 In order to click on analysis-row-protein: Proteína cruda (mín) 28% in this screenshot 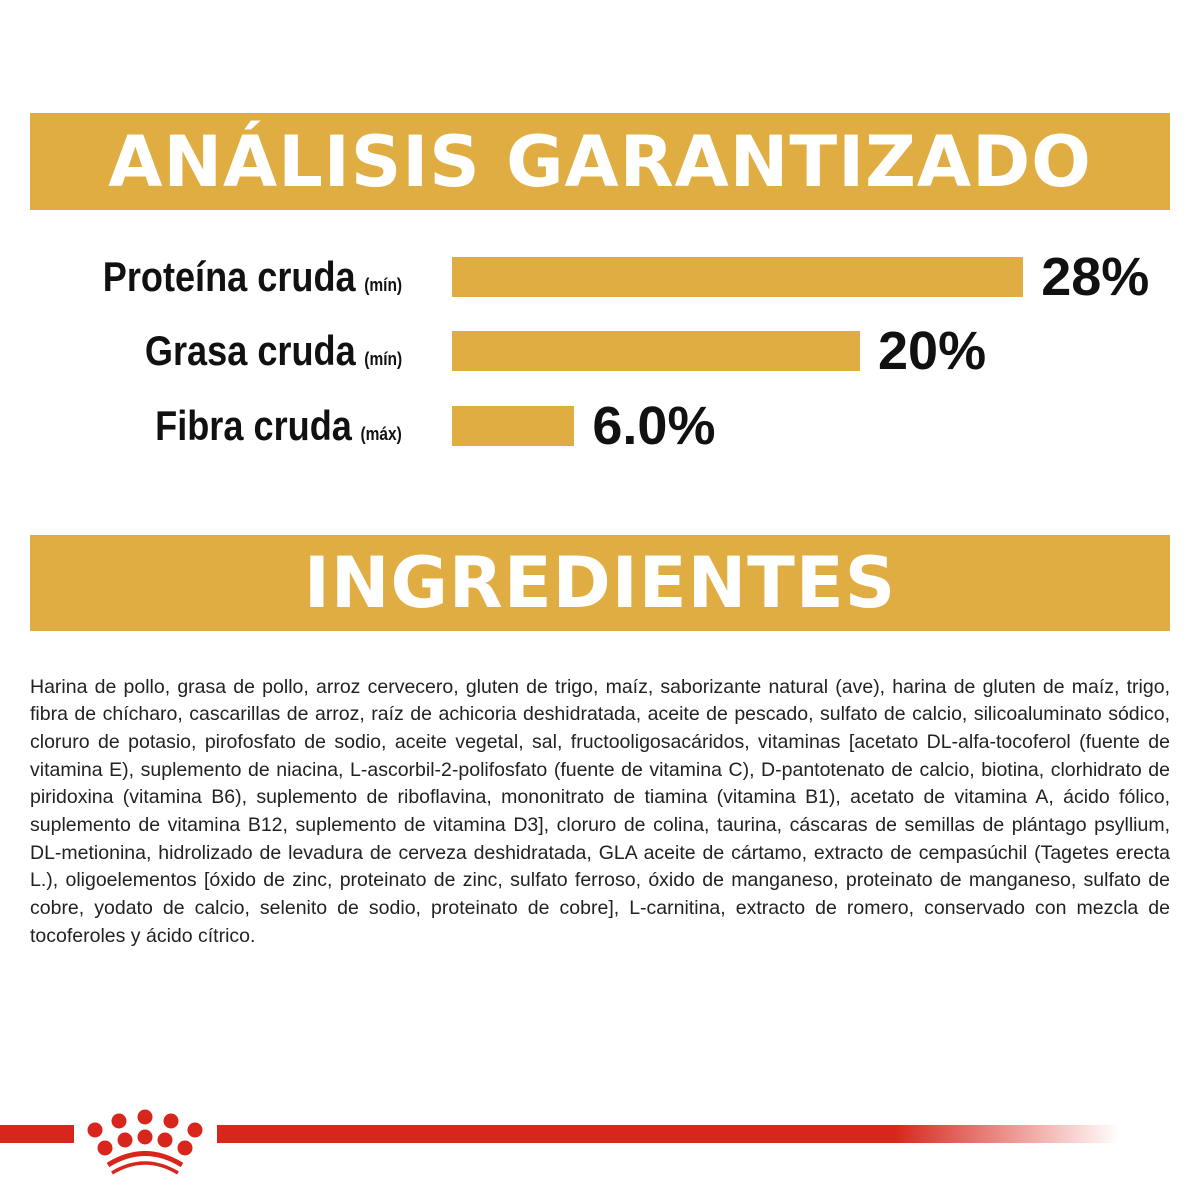, I will do `click(600, 277)`.